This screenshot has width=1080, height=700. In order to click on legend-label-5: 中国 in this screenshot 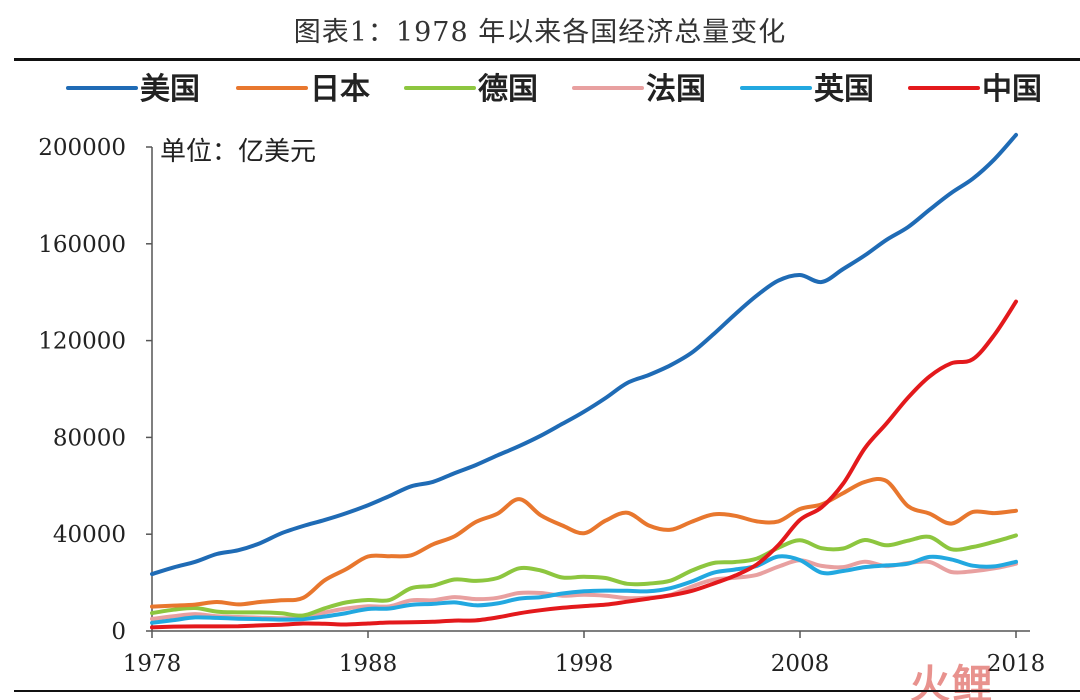, I will do `click(1012, 89)`.